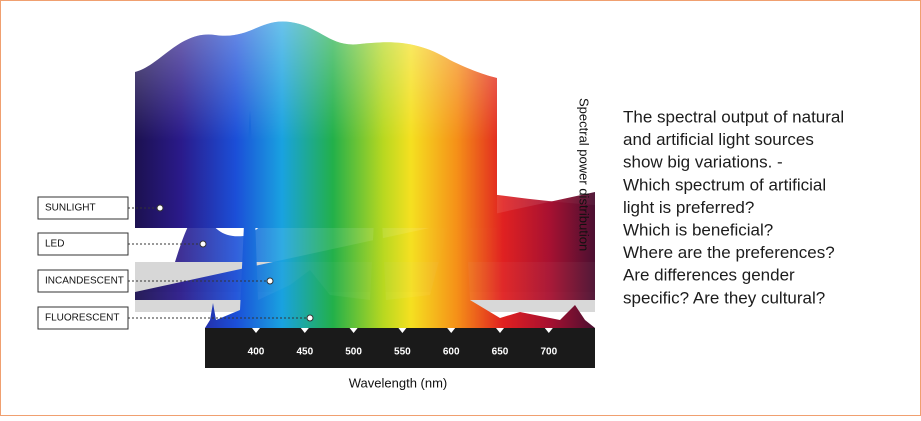 The image size is (921, 421). Describe the element at coordinates (304, 352) in the screenshot. I see `tick-label: 450` at that location.